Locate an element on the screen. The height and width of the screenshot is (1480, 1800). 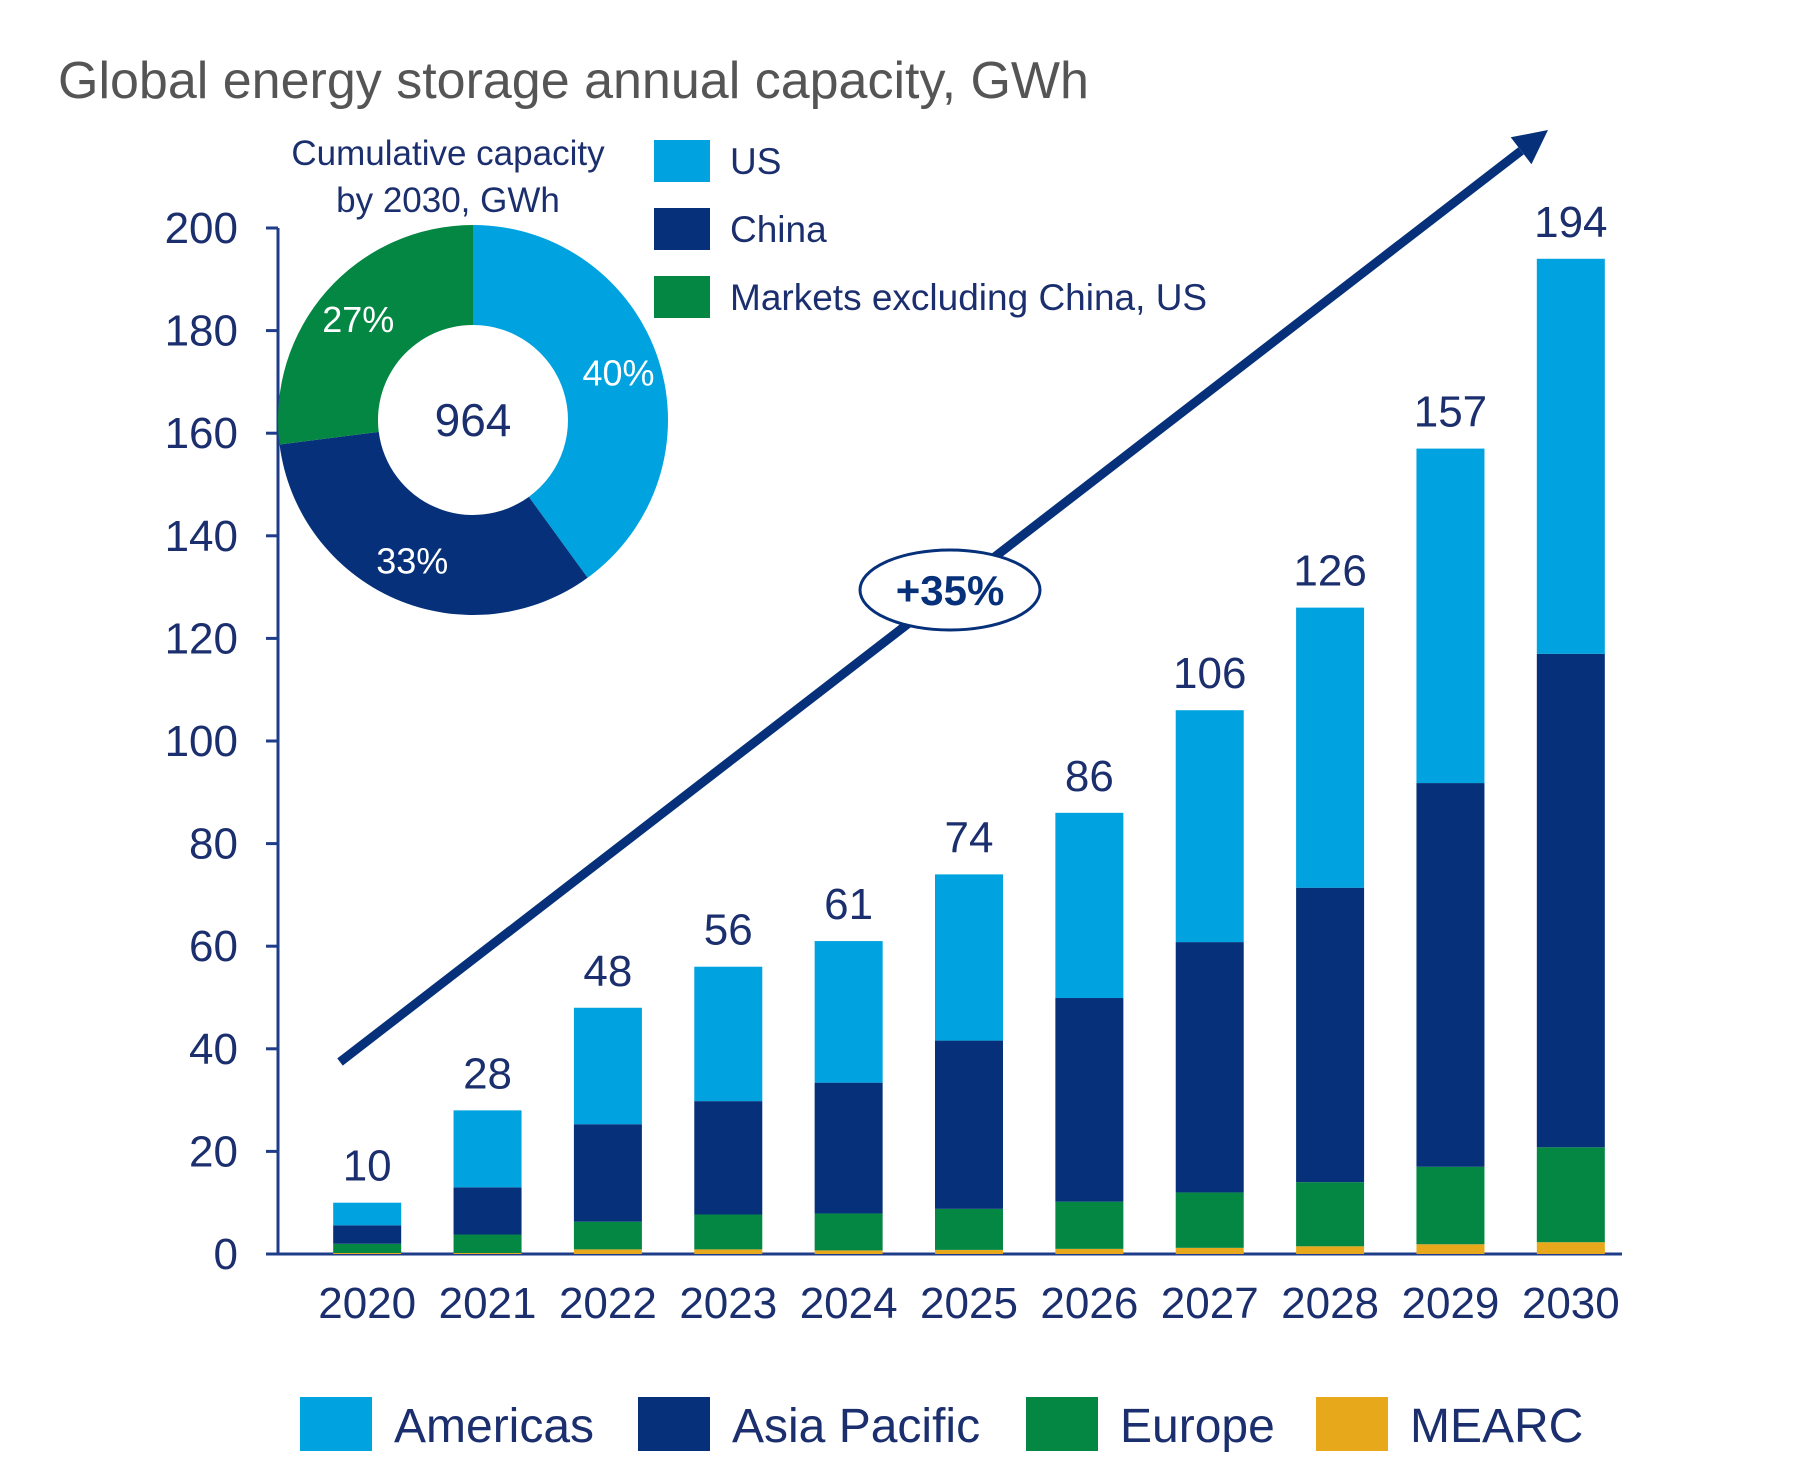
x-tick-label: 2025 is located at coordinates (969, 1303).